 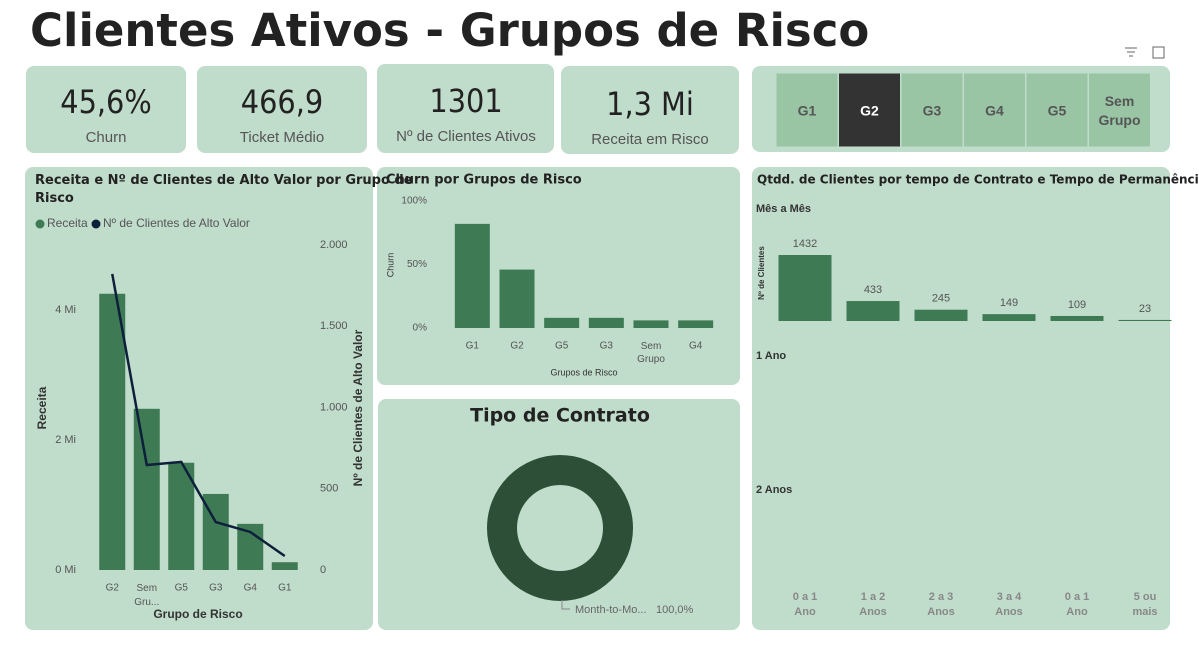 What do you see at coordinates (560, 528) in the screenshot?
I see `donut-slice` at bounding box center [560, 528].